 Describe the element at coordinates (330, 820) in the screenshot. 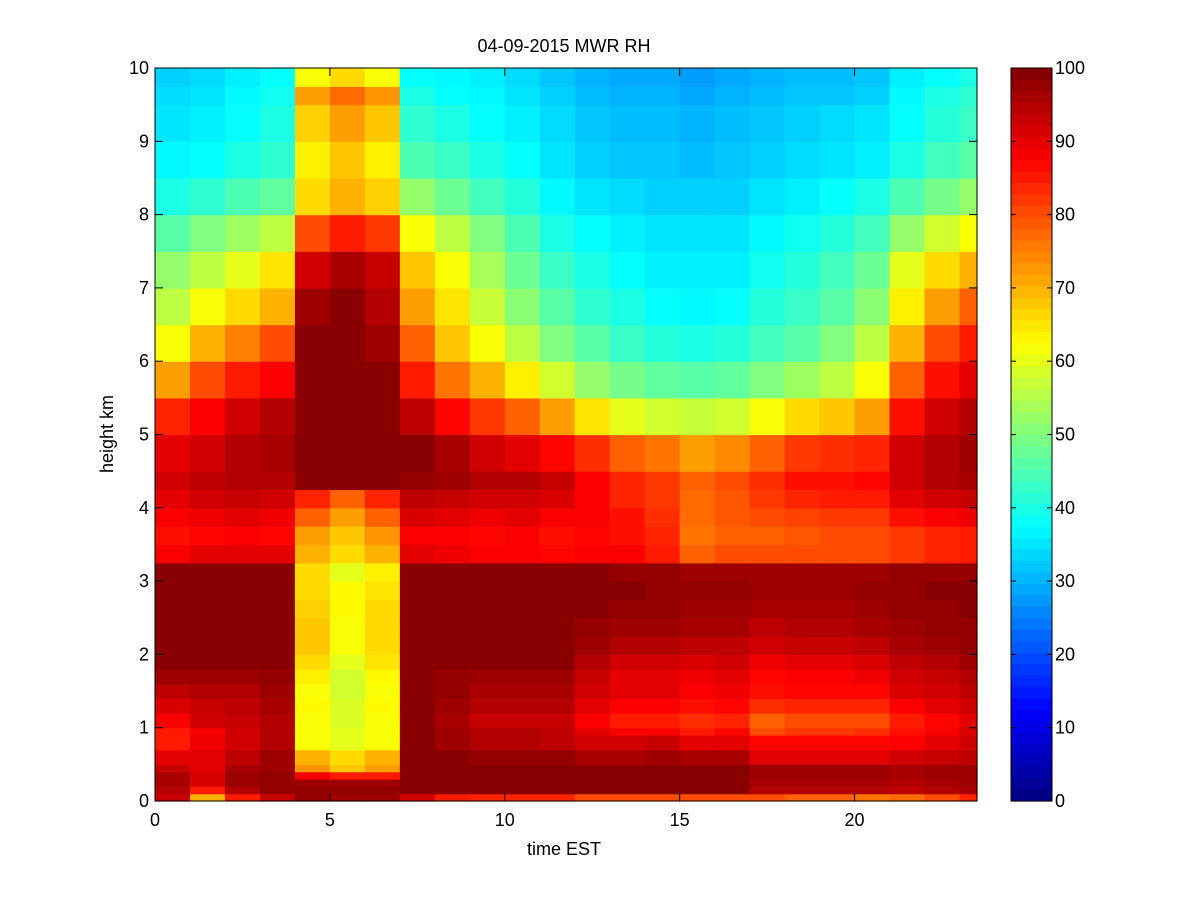

I see `x-tick-label: 5` at that location.